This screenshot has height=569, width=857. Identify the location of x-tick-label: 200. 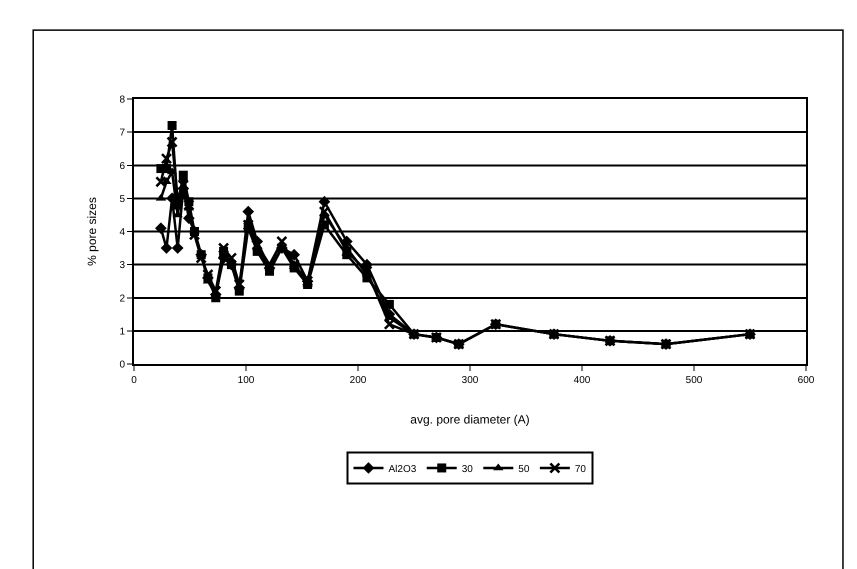
(358, 380).